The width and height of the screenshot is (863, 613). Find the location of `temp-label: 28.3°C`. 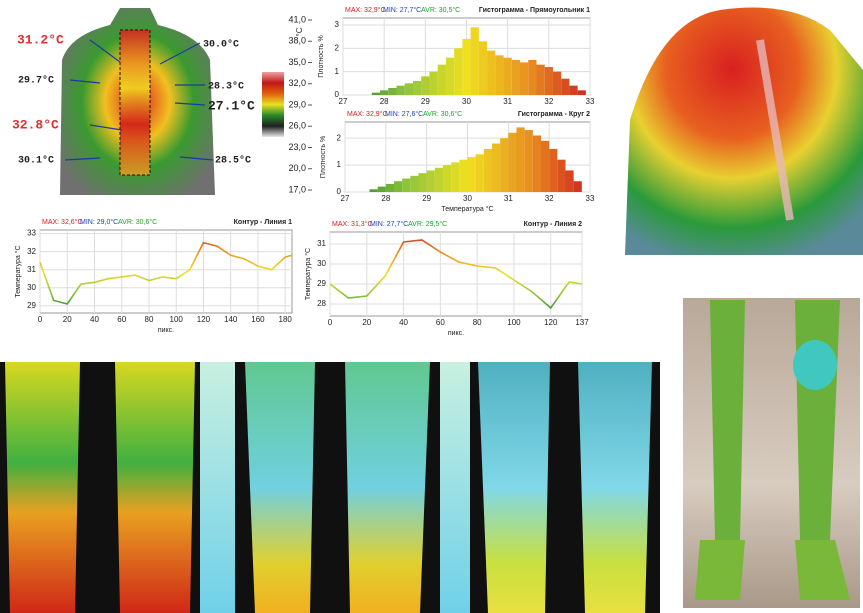

temp-label: 28.3°C is located at coordinates (226, 87).